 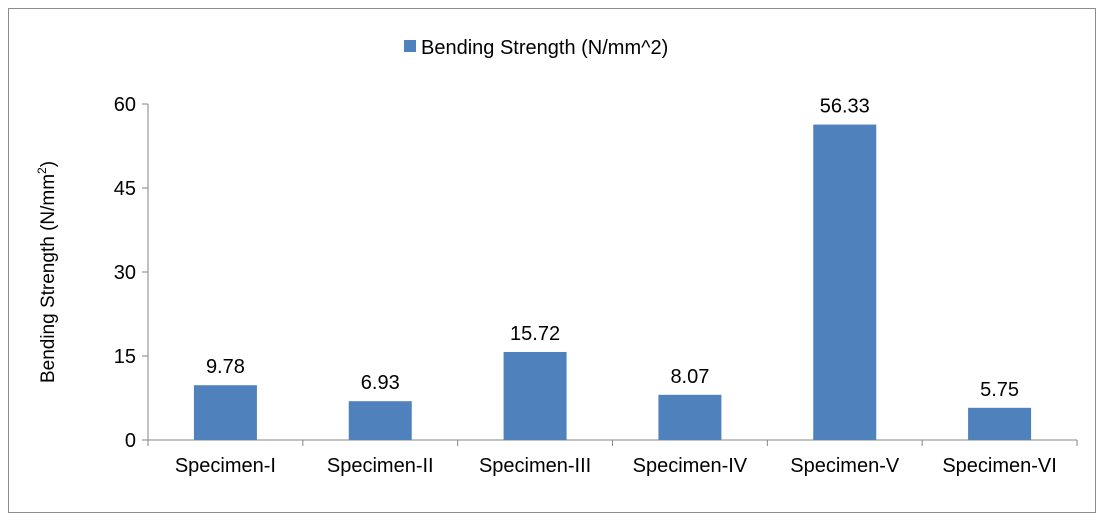 I want to click on data-label: 15.72, so click(x=535, y=334).